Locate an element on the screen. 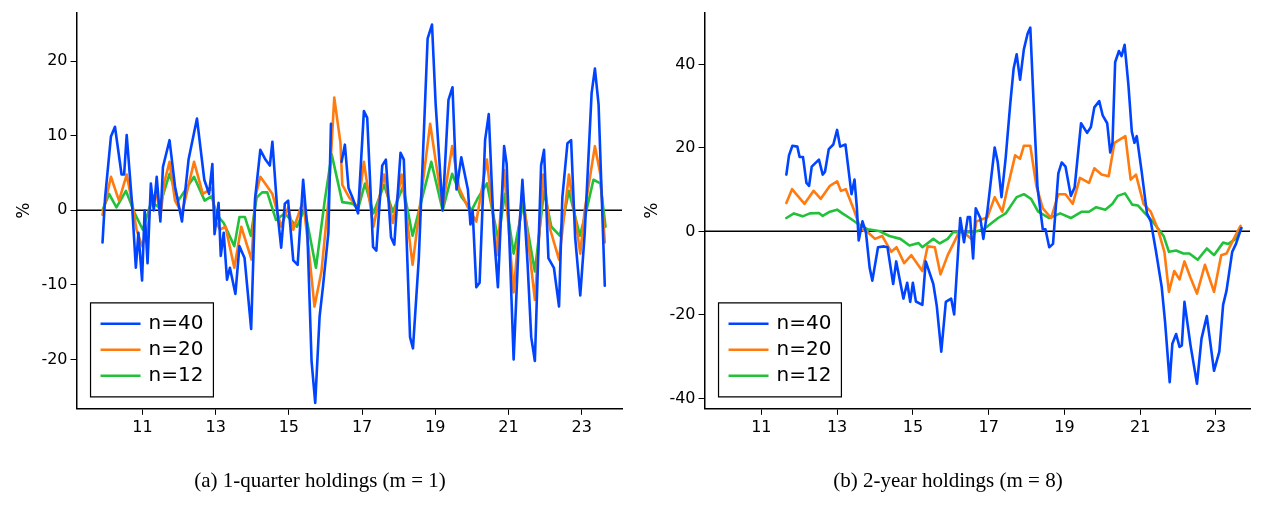  text: (b) 2-year holdings (m = 8) is located at coordinates (948, 480).